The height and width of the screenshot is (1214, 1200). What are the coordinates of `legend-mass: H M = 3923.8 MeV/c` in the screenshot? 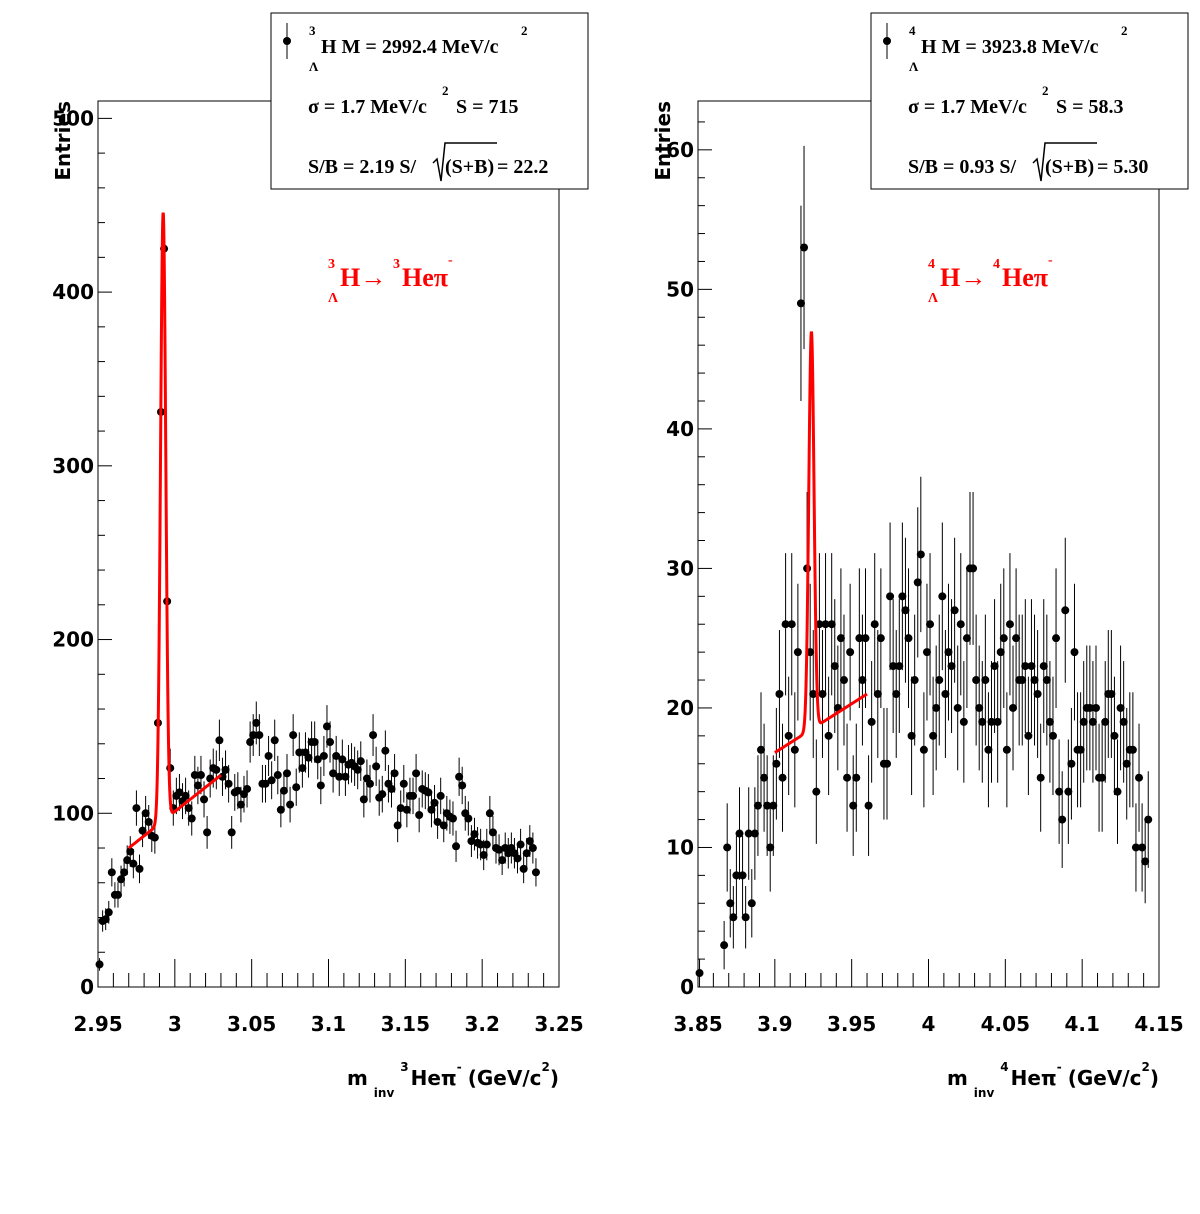 It's located at (1010, 47).